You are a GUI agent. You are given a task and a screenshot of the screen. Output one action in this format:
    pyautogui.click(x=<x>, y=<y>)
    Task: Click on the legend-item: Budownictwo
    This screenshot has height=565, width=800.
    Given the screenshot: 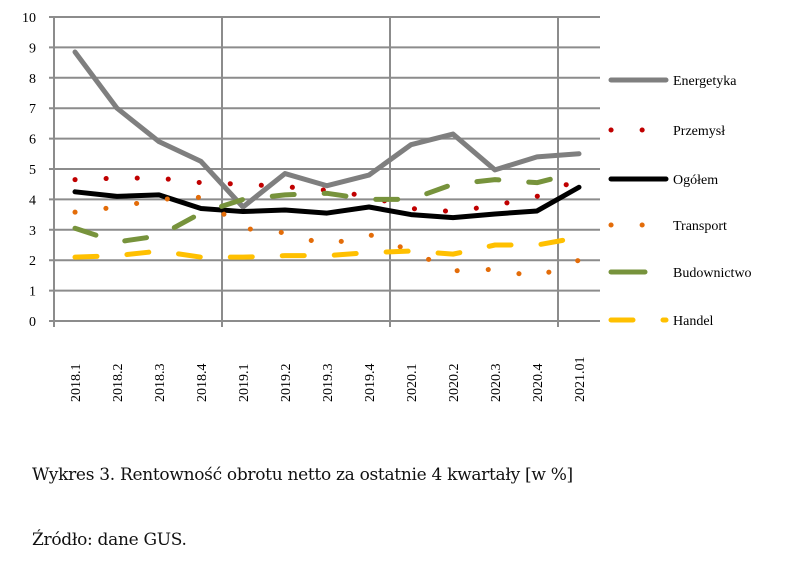 What is the action you would take?
    pyautogui.click(x=680, y=273)
    